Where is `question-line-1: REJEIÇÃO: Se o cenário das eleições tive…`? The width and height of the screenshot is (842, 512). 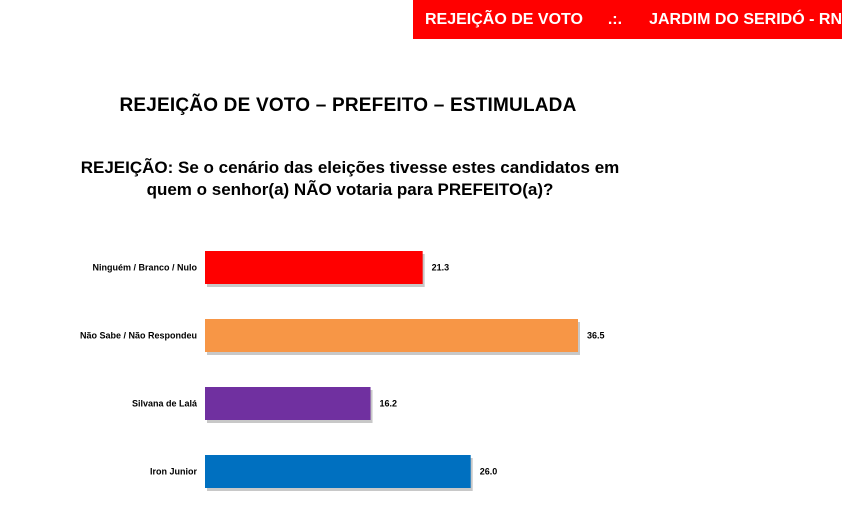 question-line-1: REJEIÇÃO: Se o cenário das eleições tive… is located at coordinates (350, 167).